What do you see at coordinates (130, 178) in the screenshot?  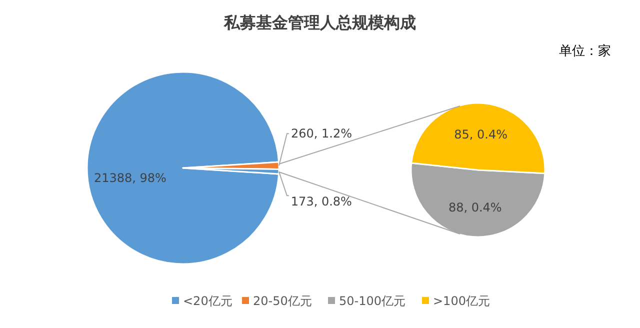 I see `data-label: 21388, 98%` at bounding box center [130, 178].